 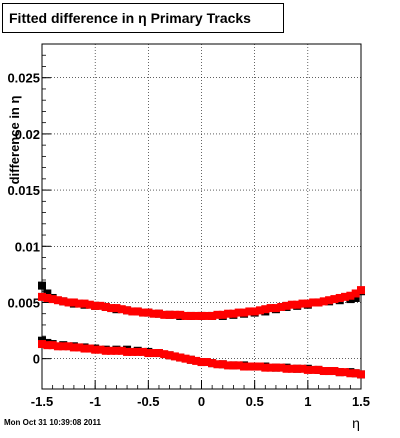 What do you see at coordinates (255, 401) in the screenshot?
I see `x-tick-label: 0.5` at bounding box center [255, 401].